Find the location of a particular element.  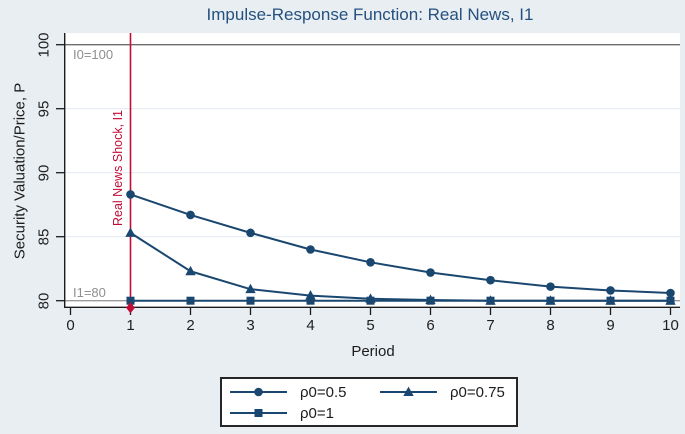

shock-line-label: Real News Shock, I1 is located at coordinates (118, 168).